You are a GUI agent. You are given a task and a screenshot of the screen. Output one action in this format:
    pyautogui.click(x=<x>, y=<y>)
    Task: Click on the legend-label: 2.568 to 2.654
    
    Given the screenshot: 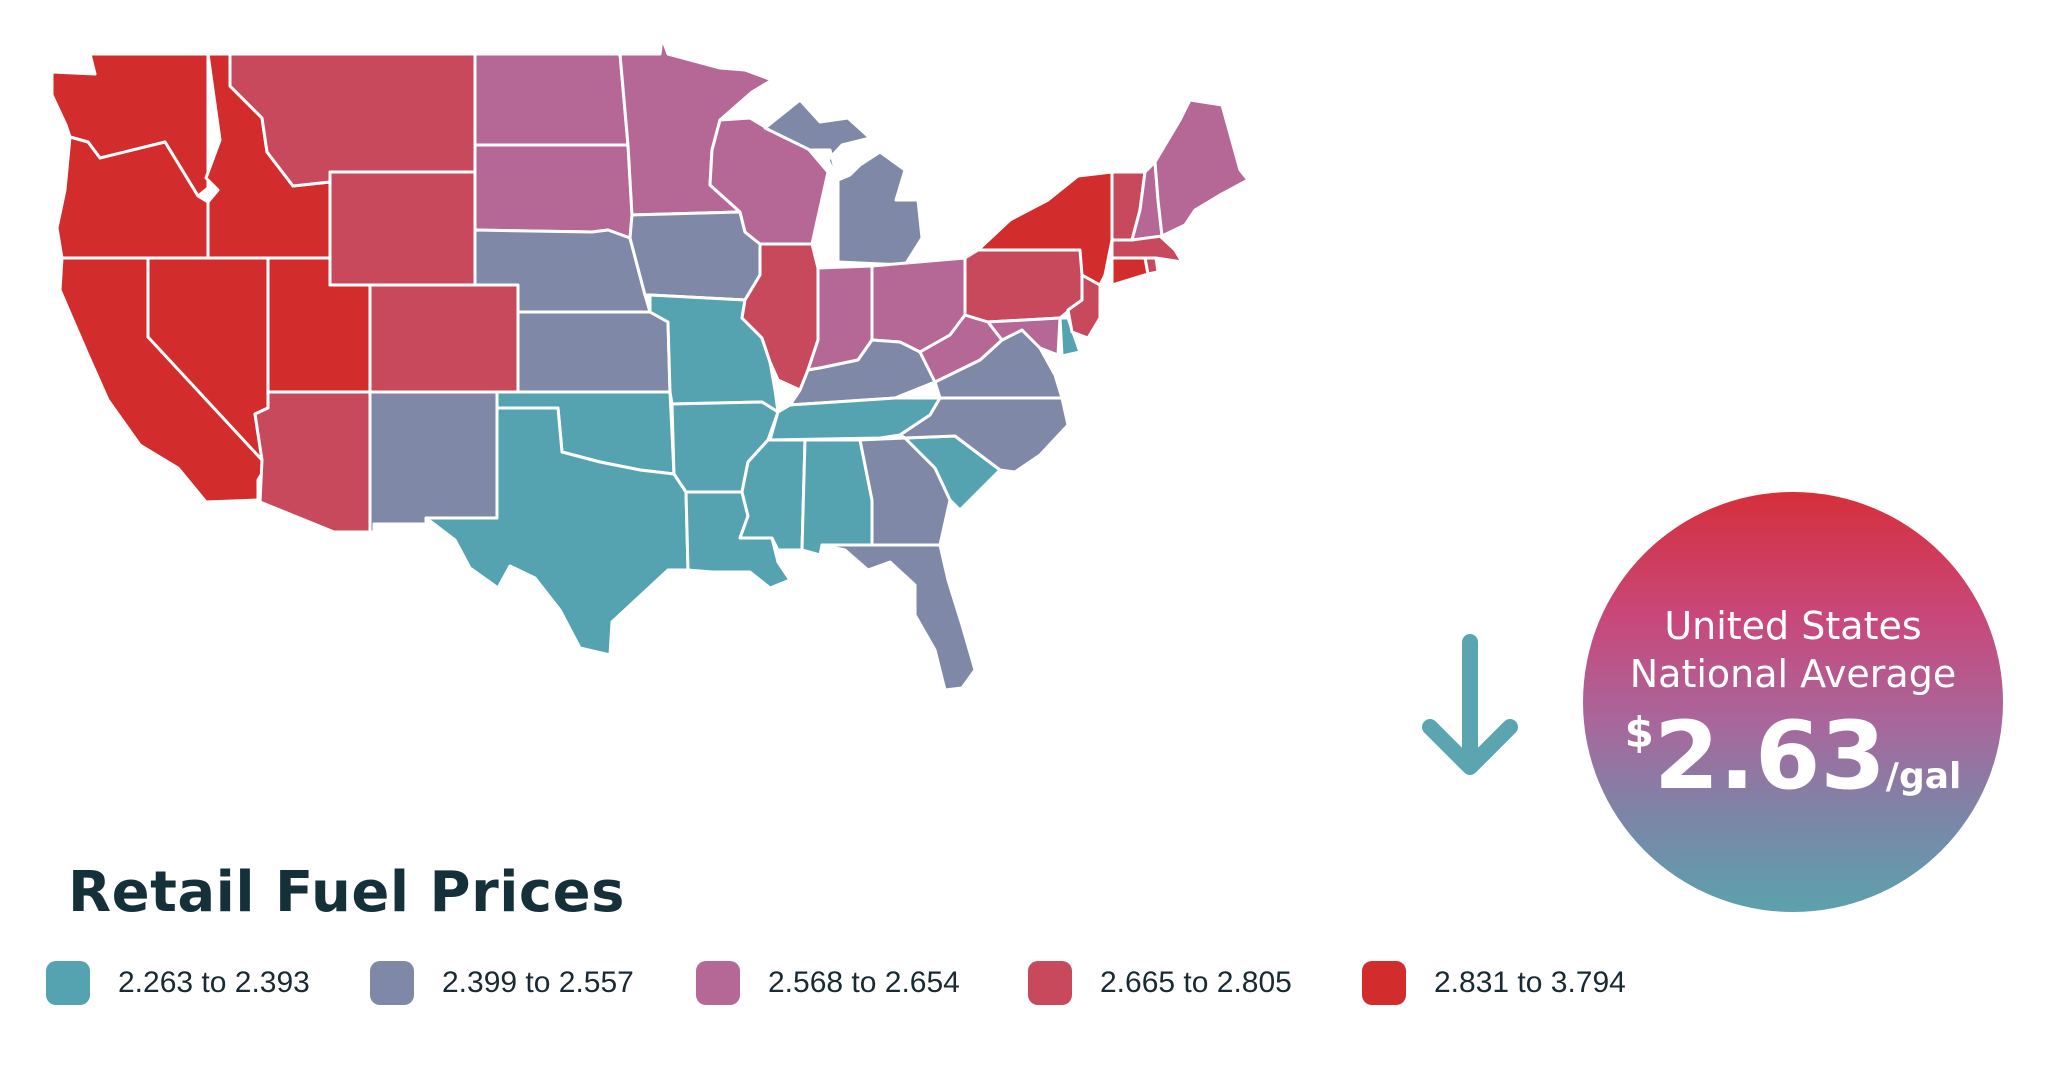 What is the action you would take?
    pyautogui.click(x=864, y=982)
    